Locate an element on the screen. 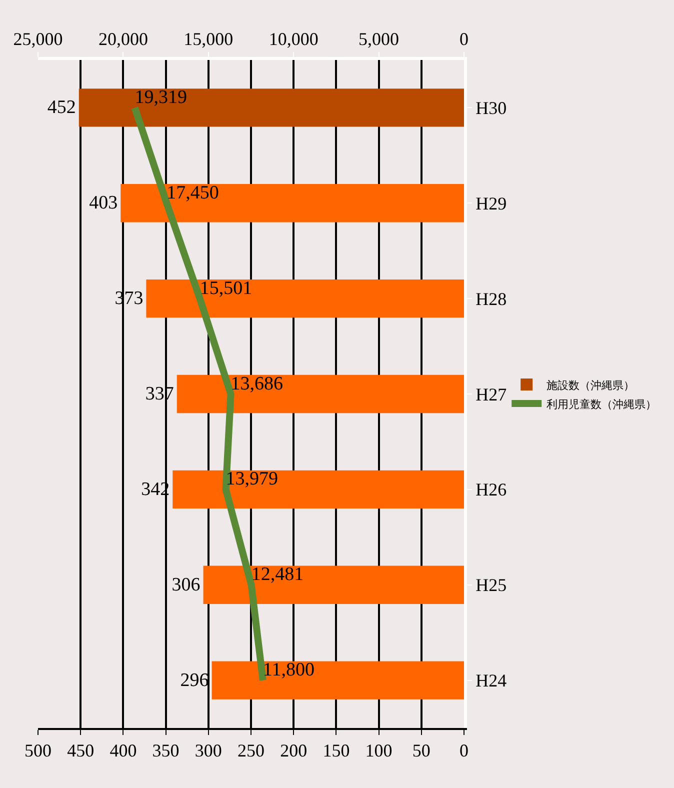 The image size is (674, 788). x-tick-label: 350 is located at coordinates (166, 750).